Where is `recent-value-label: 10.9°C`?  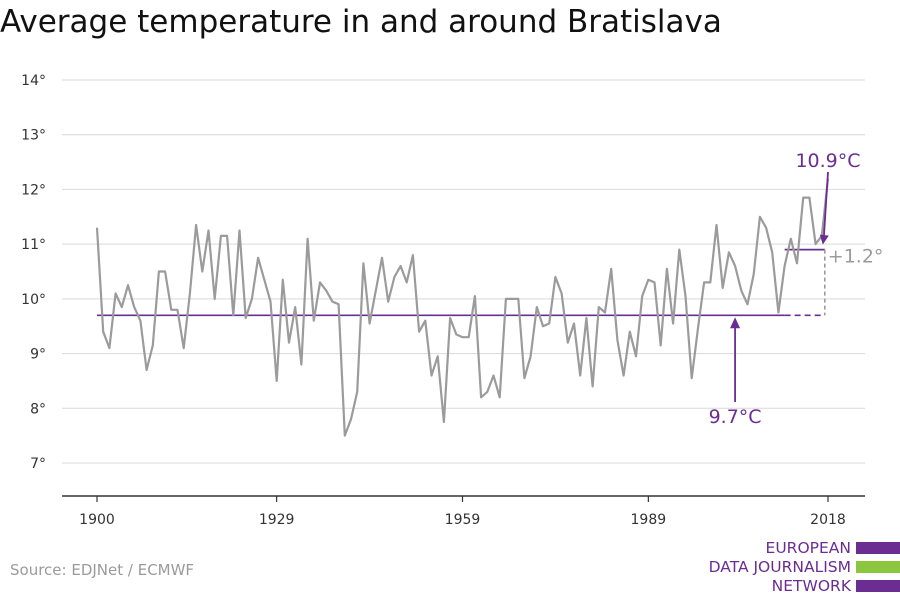
recent-value-label: 10.9°C is located at coordinates (827, 161).